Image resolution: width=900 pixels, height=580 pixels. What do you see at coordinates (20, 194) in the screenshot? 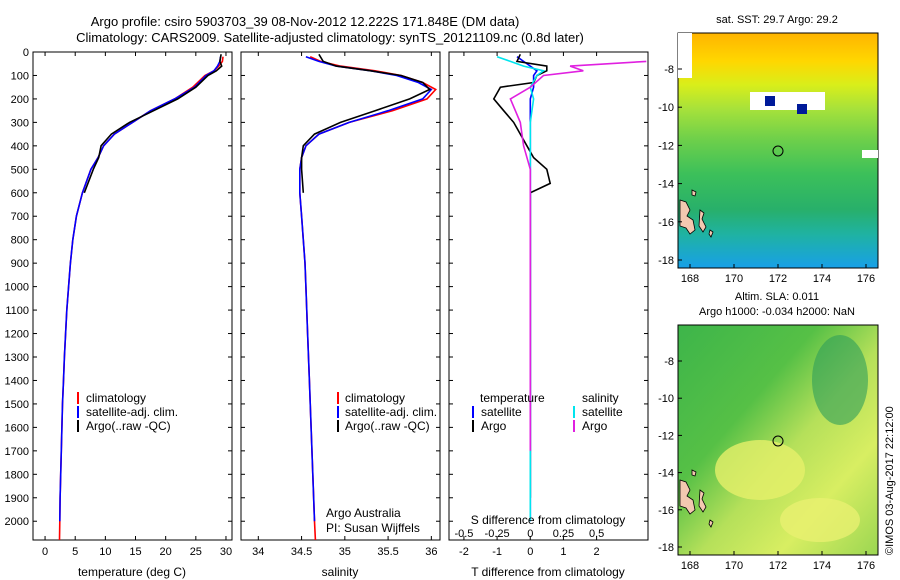
I see `depth-tick-label: 600` at bounding box center [20, 194].